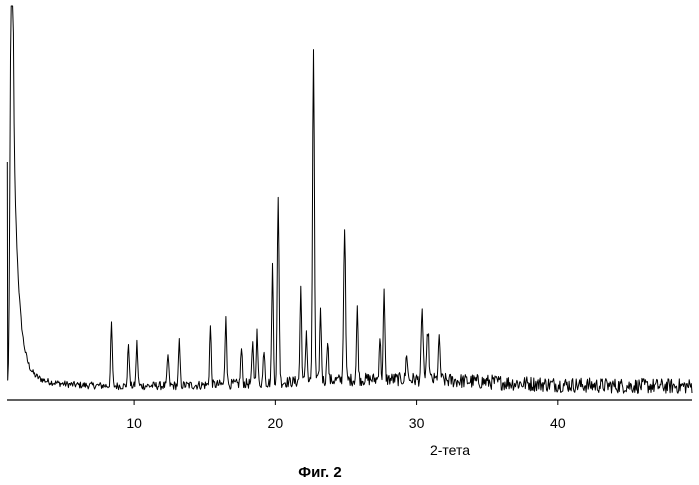 The height and width of the screenshot is (485, 699). I want to click on x-tick-label: 20, so click(276, 423).